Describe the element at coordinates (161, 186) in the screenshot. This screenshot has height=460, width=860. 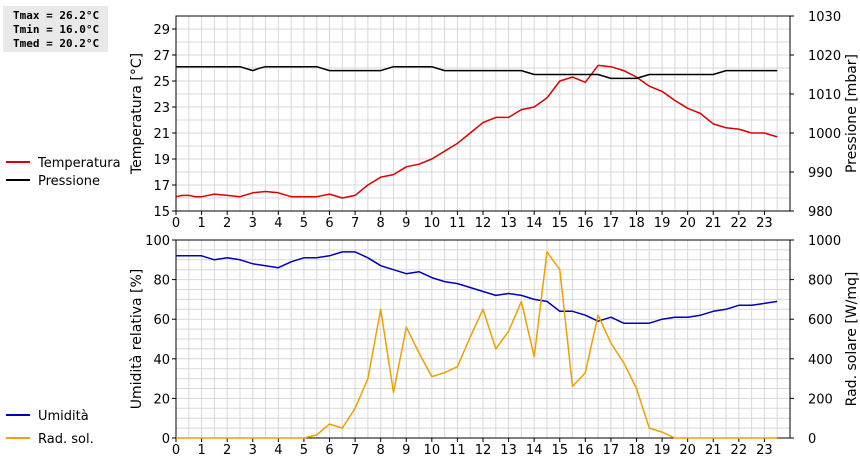
I see `y-tick-label: 17` at that location.